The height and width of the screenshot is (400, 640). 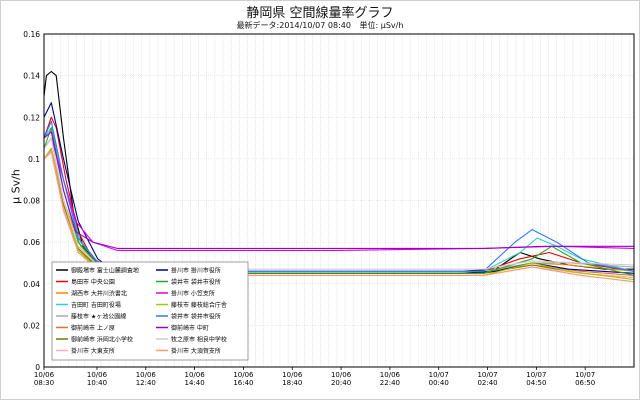 I want to click on legend-entry: 掛川市 大東支所, so click(x=93, y=351).